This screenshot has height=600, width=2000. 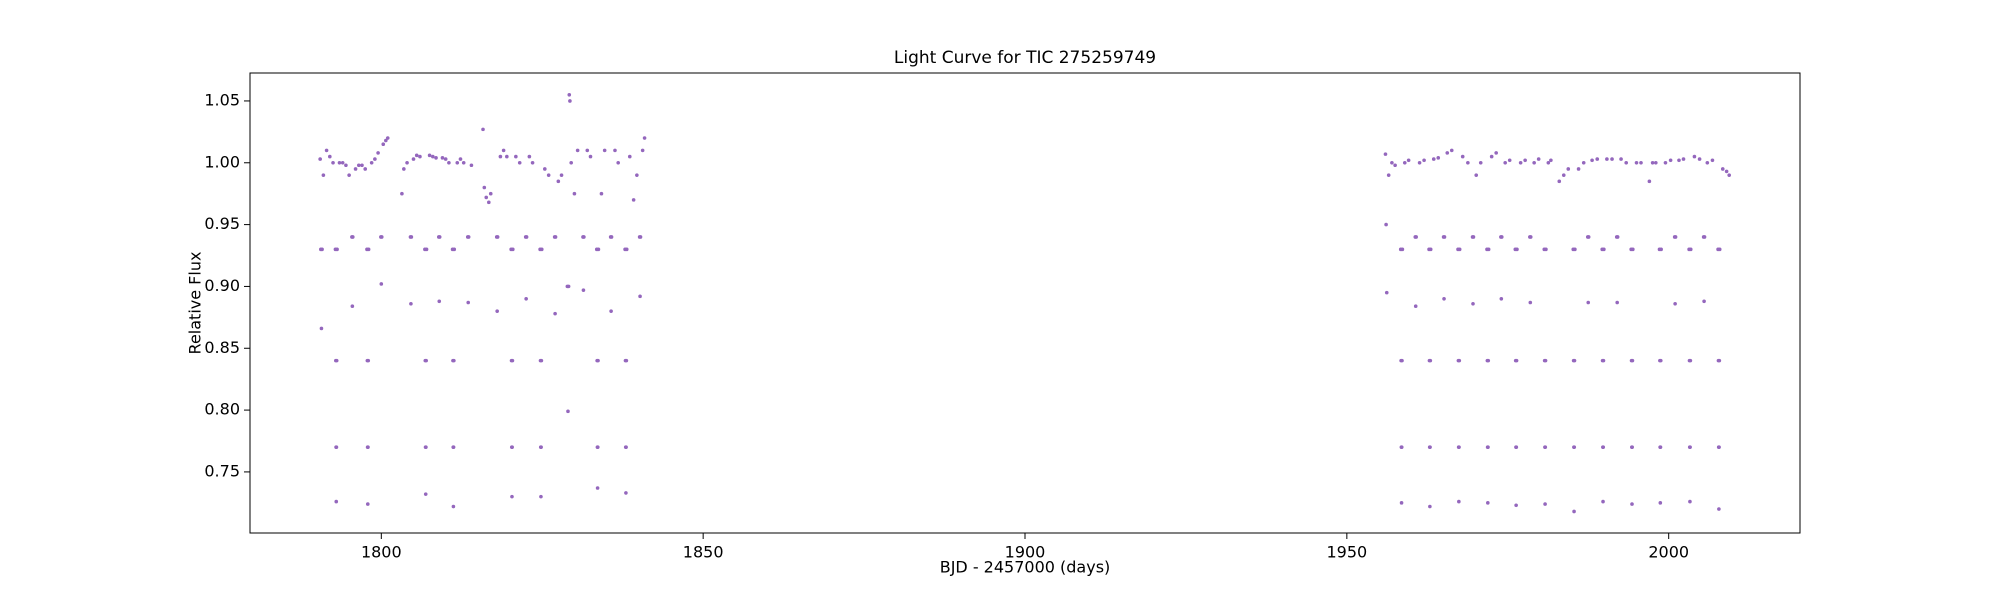 I want to click on y-tick-label: 0.80, so click(x=222, y=409).